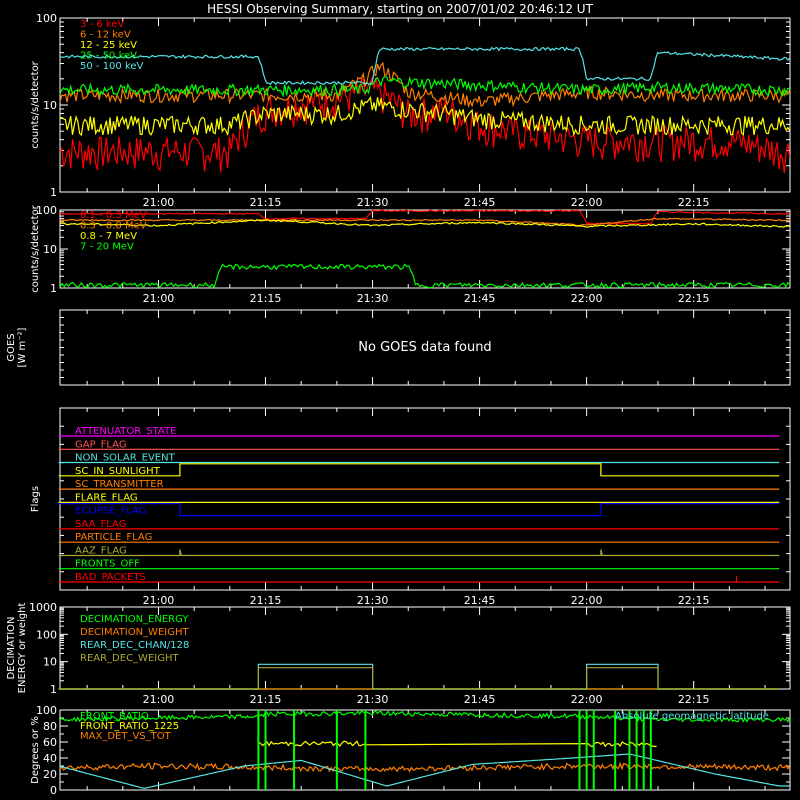 This screenshot has height=800, width=800. What do you see at coordinates (125, 431) in the screenshot?
I see `flag-label: ATTENUATOR_STATE` at bounding box center [125, 431].